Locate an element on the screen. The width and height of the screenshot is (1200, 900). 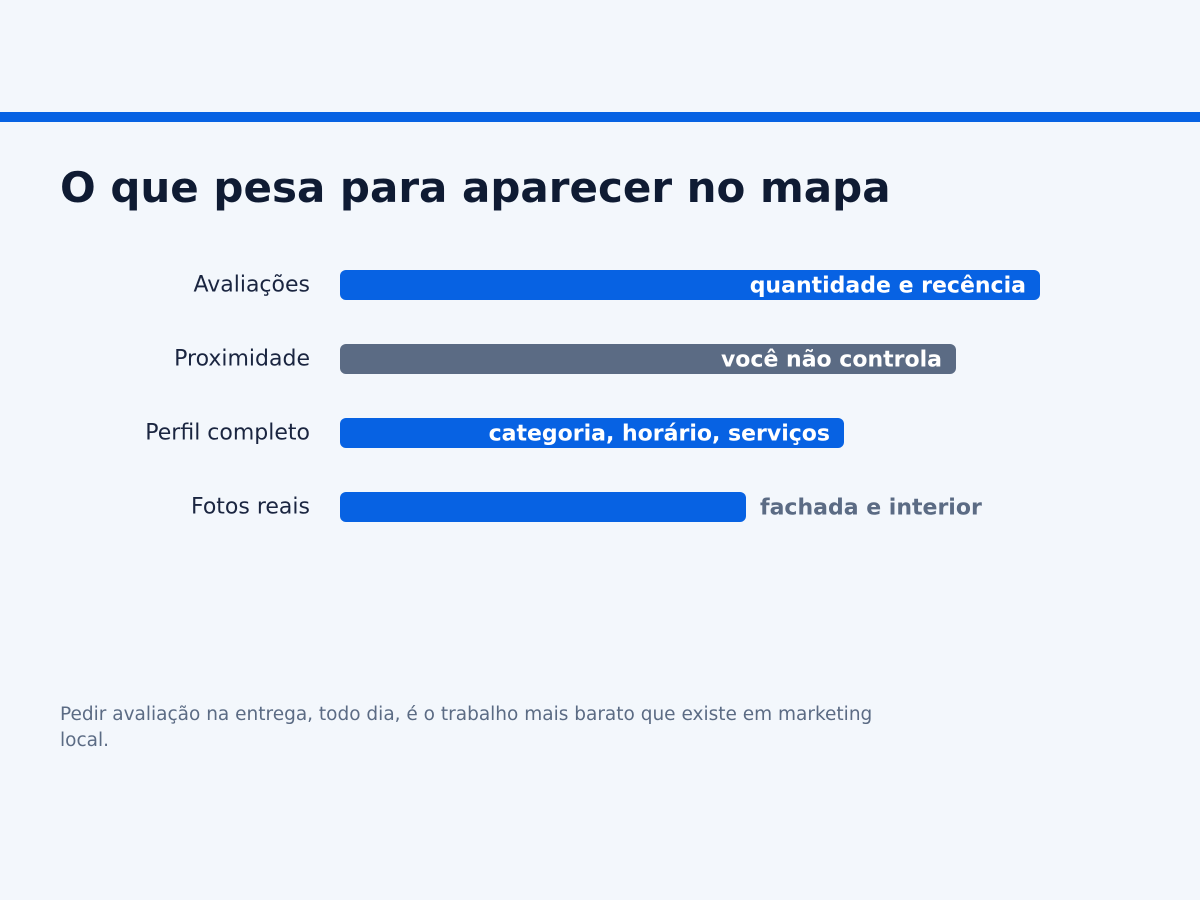
bar-value-label: você não controla is located at coordinates (831, 360).